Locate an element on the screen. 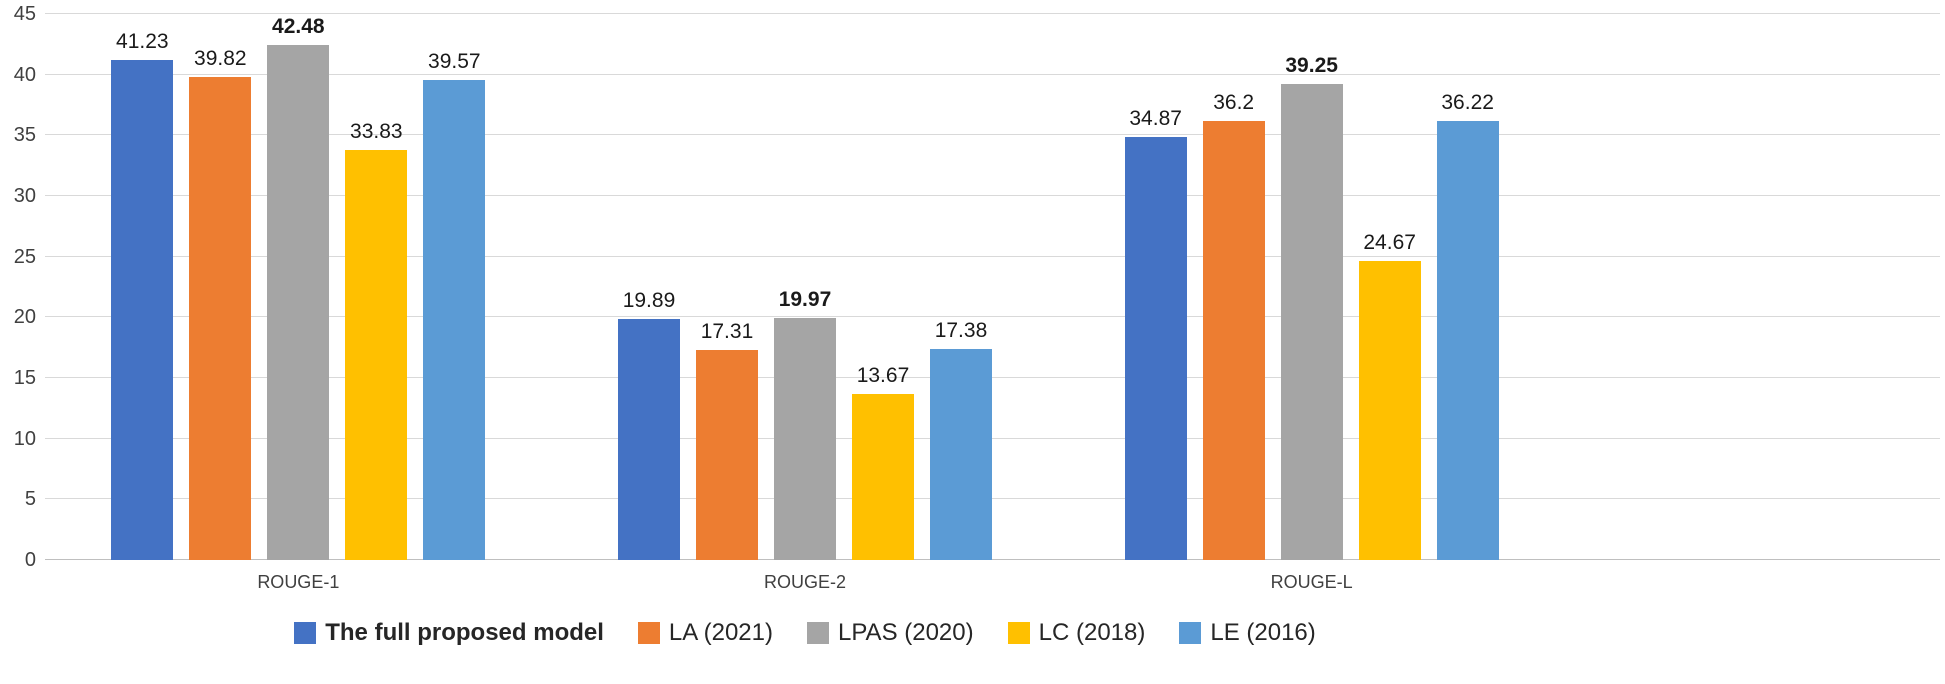  bar: 13.67 is located at coordinates (882, 462).